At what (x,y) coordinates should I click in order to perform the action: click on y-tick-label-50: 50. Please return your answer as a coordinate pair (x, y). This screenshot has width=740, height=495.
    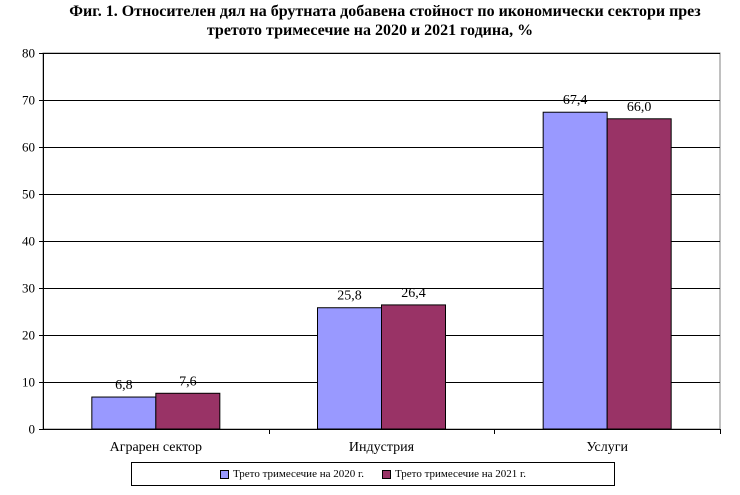
    Looking at the image, I should click on (28, 194).